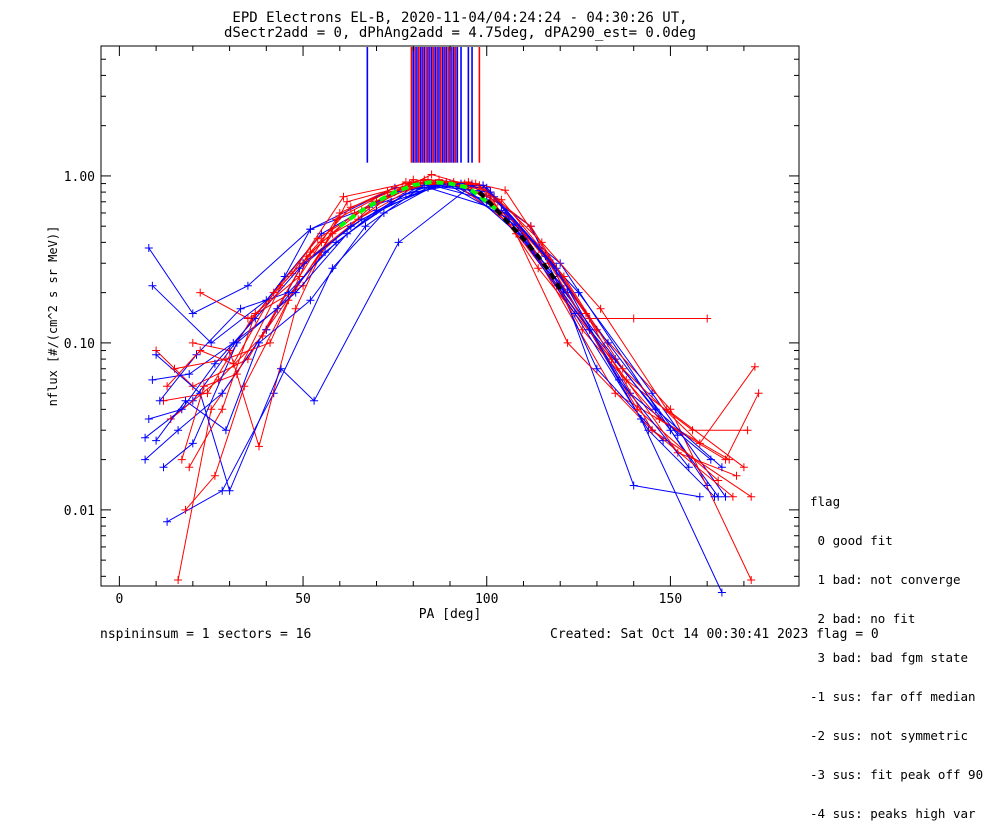  Describe the element at coordinates (893, 696) in the screenshot. I see `flag-legend-item: -1 sus: far off median` at that location.